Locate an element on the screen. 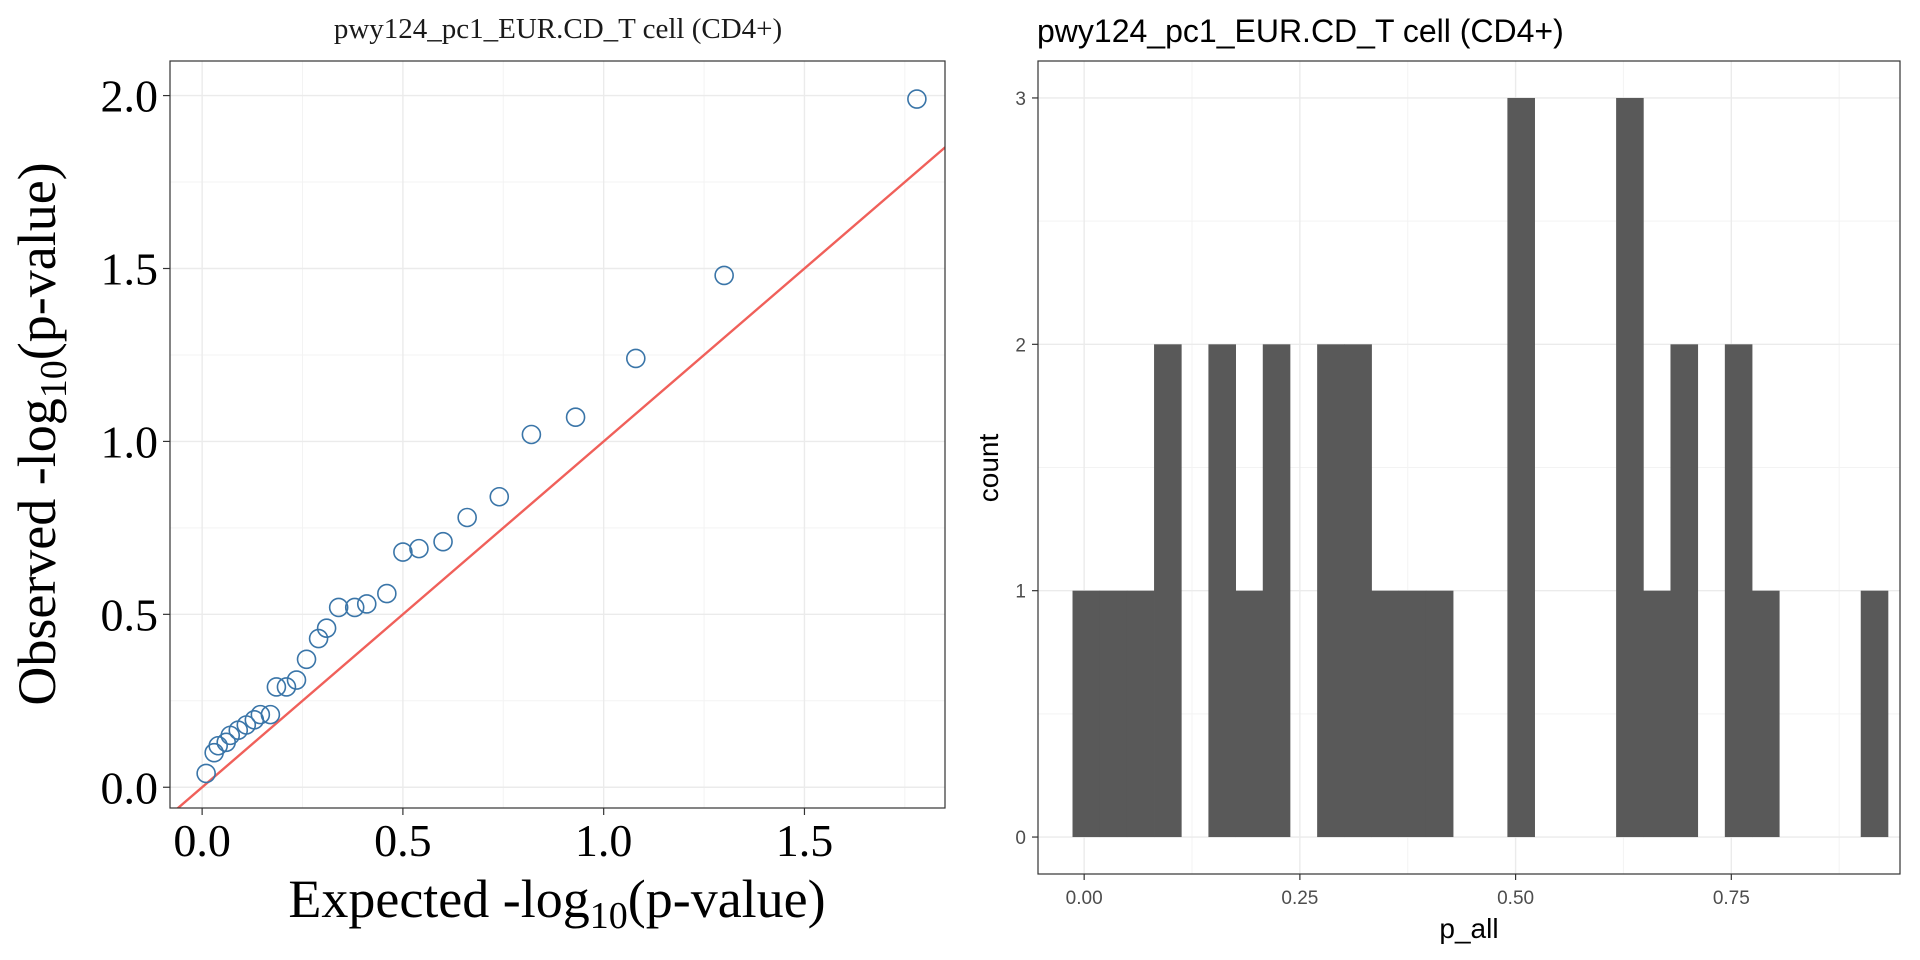 This screenshot has width=1920, height=960. histogram-y-tick-label: 2 is located at coordinates (1020, 345).